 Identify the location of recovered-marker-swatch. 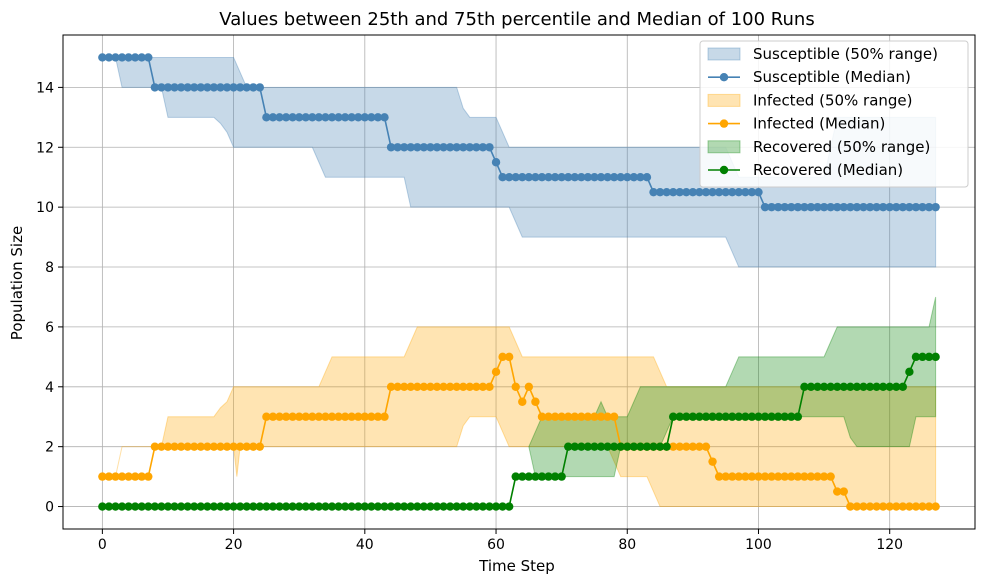
(724, 170).